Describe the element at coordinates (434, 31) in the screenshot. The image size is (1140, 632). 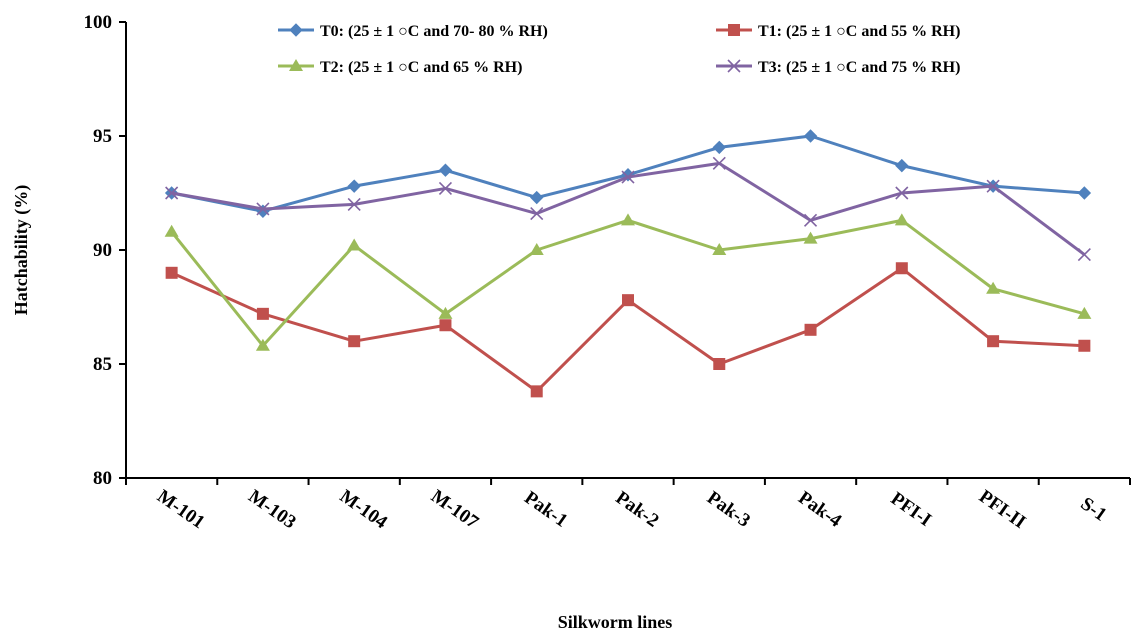
I see `legend-label: T0: (25 ± 1 ○C and 70- 80 % RH)` at that location.